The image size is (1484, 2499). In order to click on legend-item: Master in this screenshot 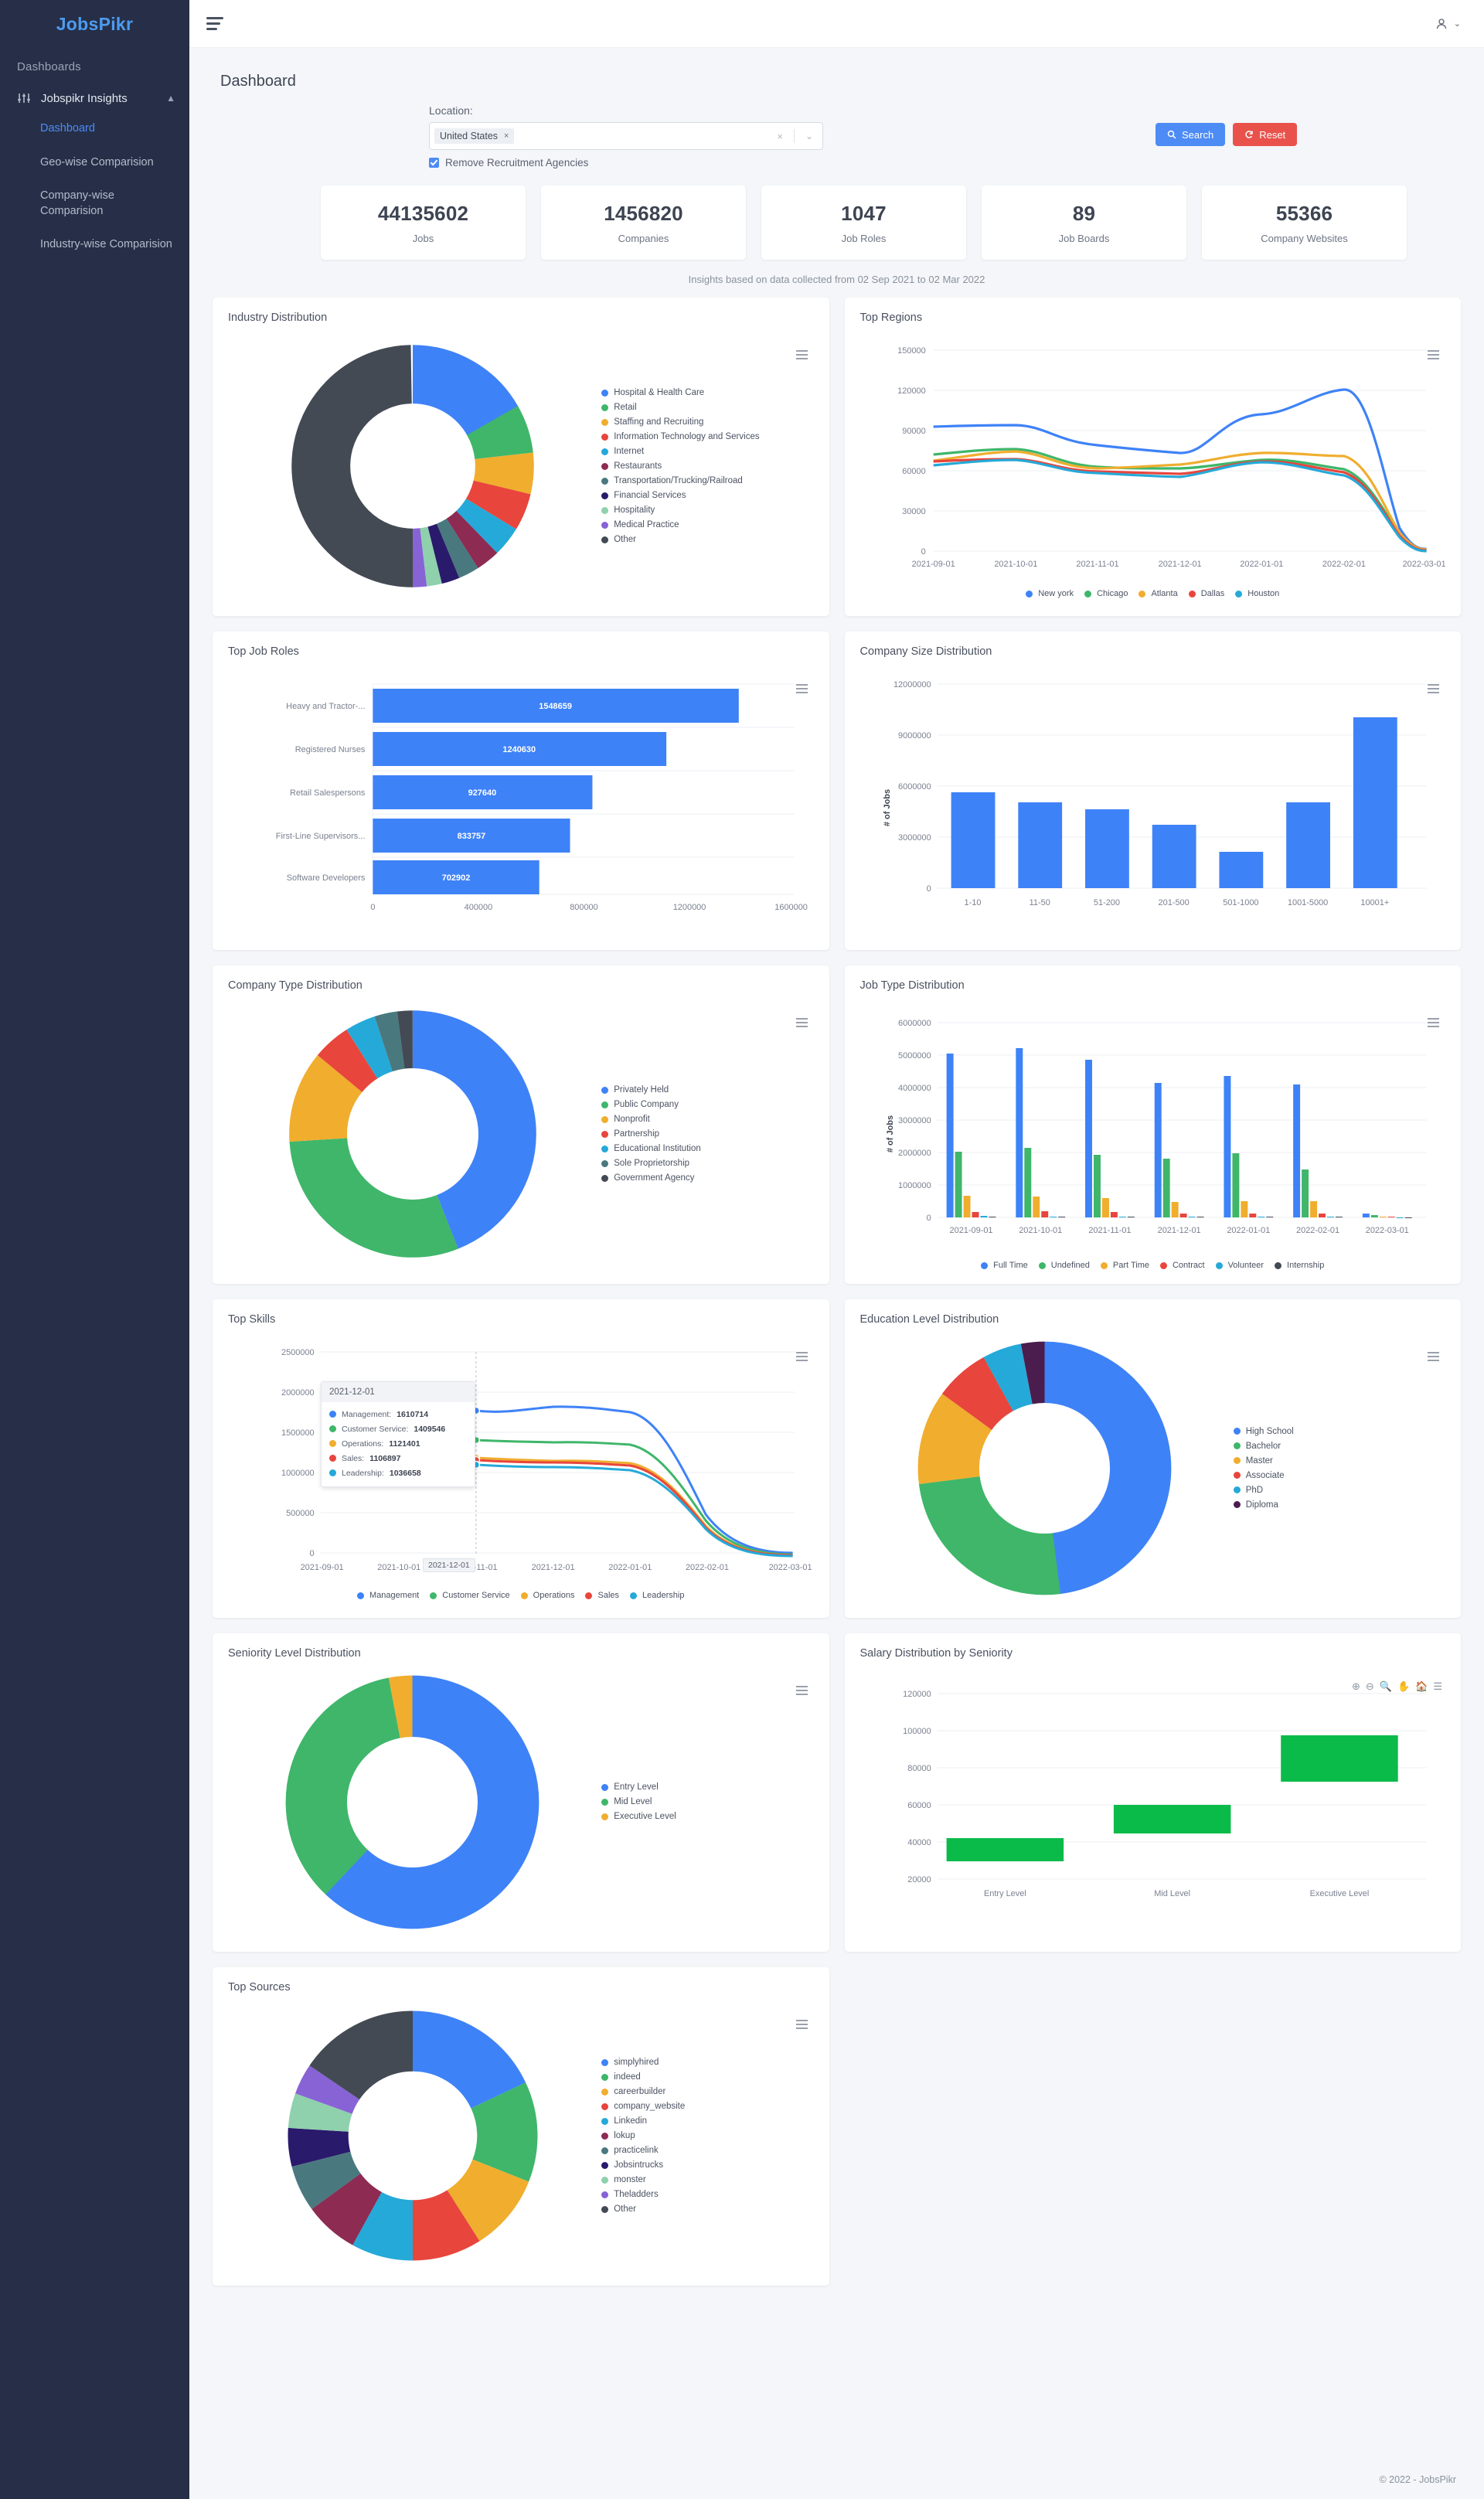, I will do `click(1339, 1461)`.